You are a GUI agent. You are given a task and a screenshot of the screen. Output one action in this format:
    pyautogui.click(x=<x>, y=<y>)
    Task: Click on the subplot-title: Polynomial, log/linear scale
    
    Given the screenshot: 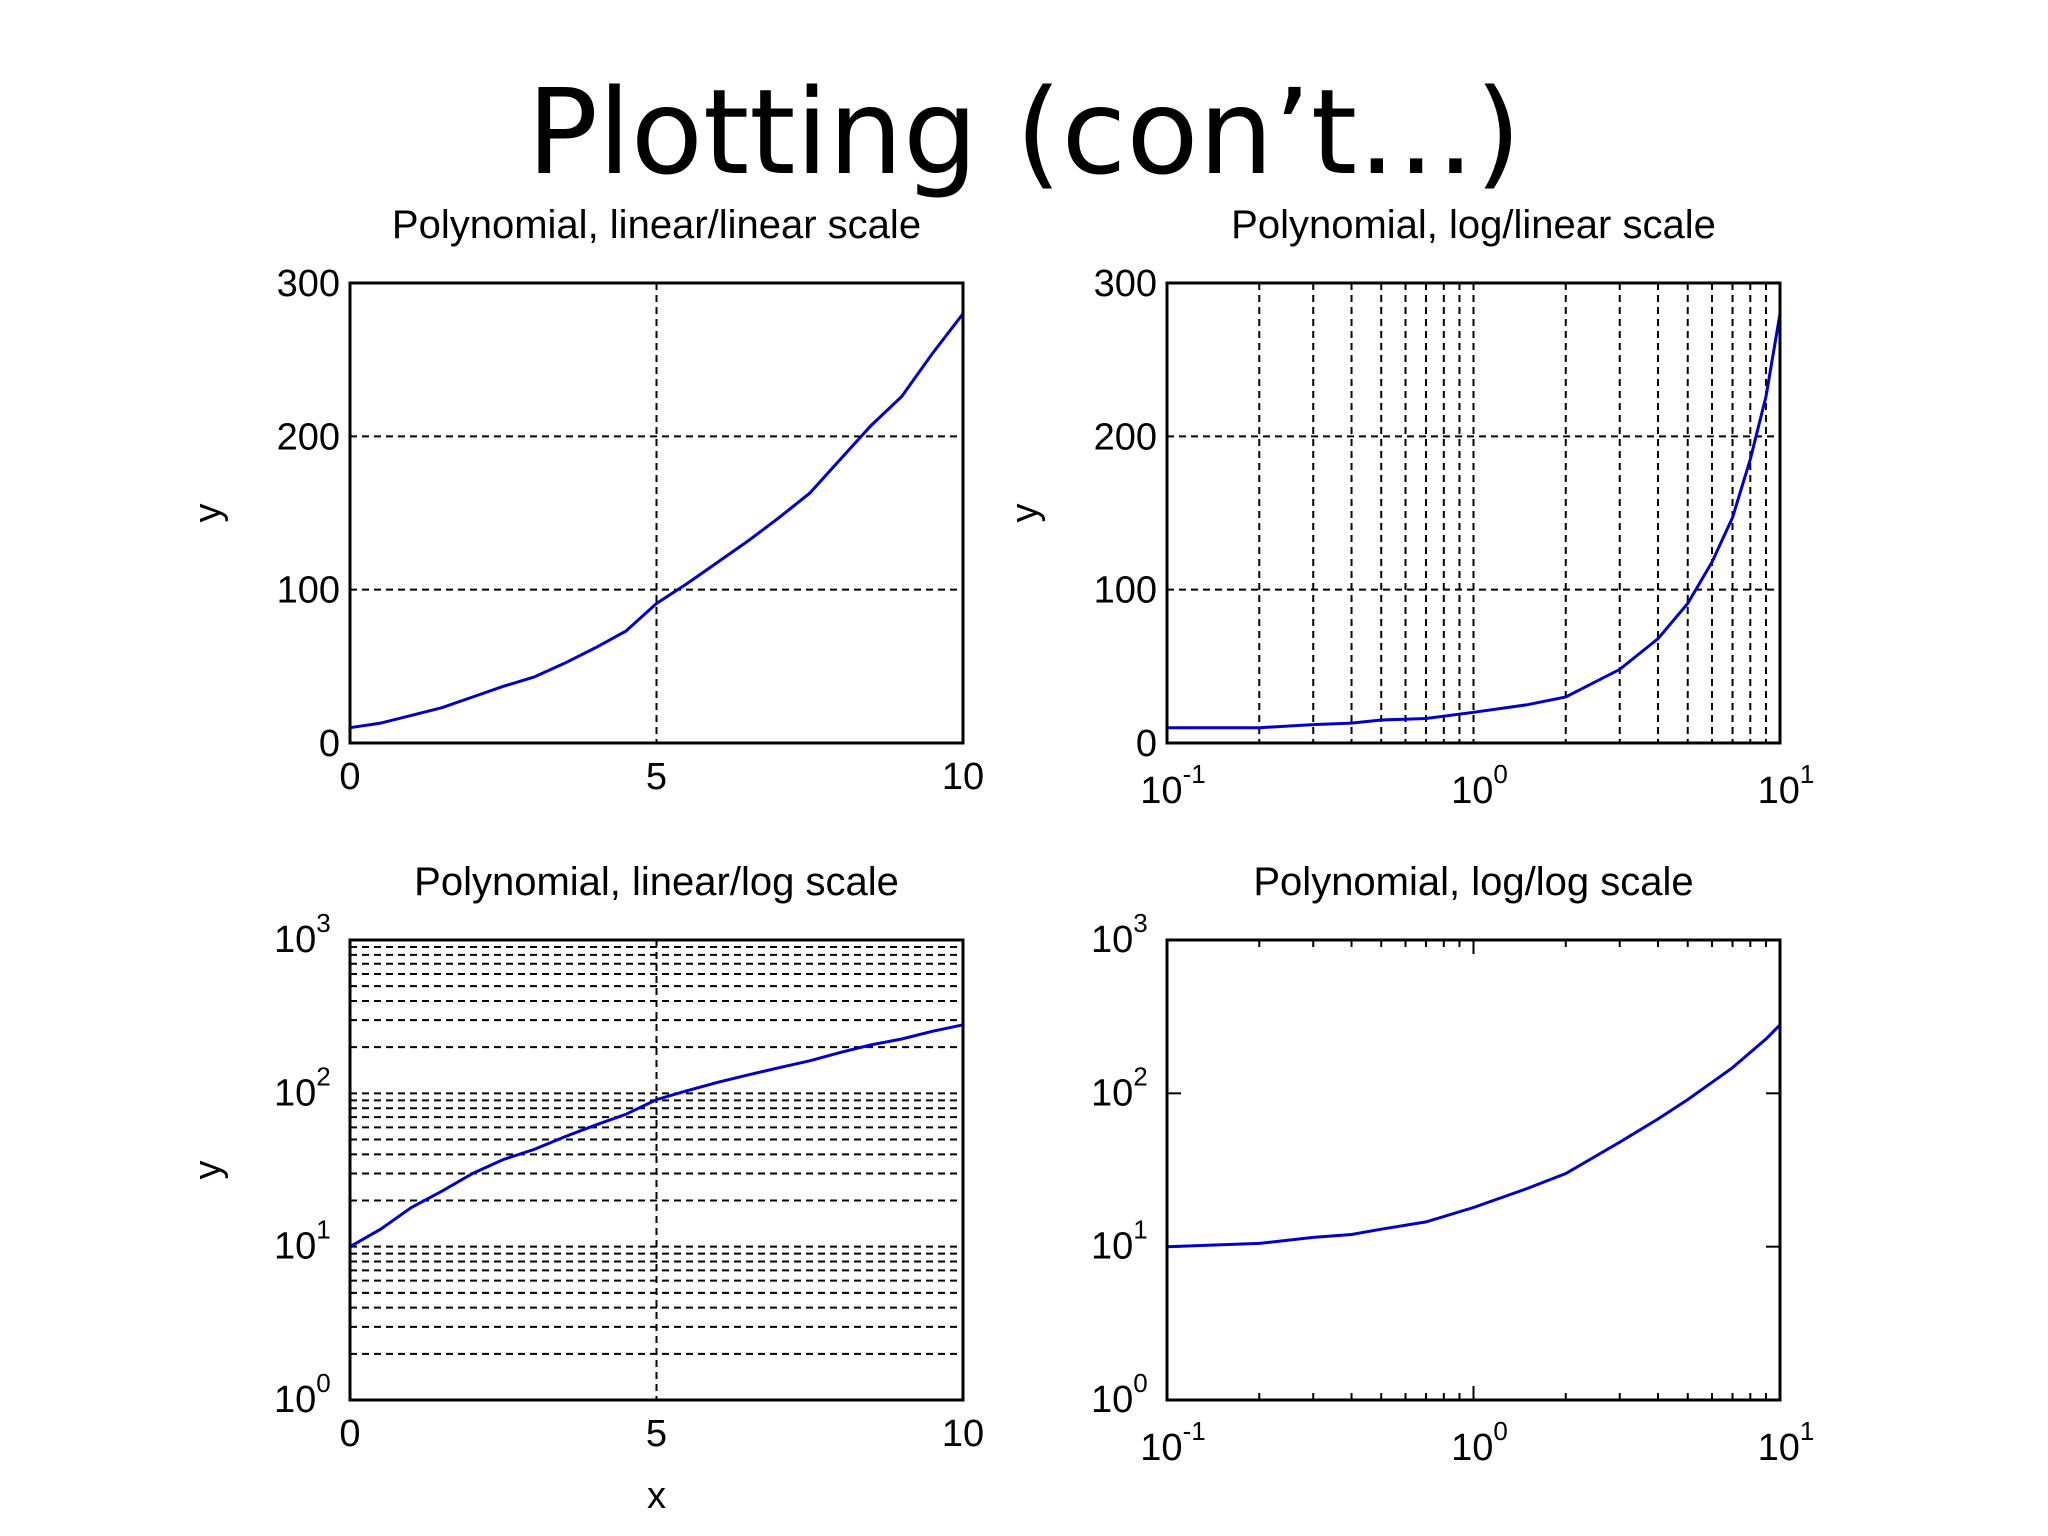 What is the action you would take?
    pyautogui.click(x=1473, y=225)
    